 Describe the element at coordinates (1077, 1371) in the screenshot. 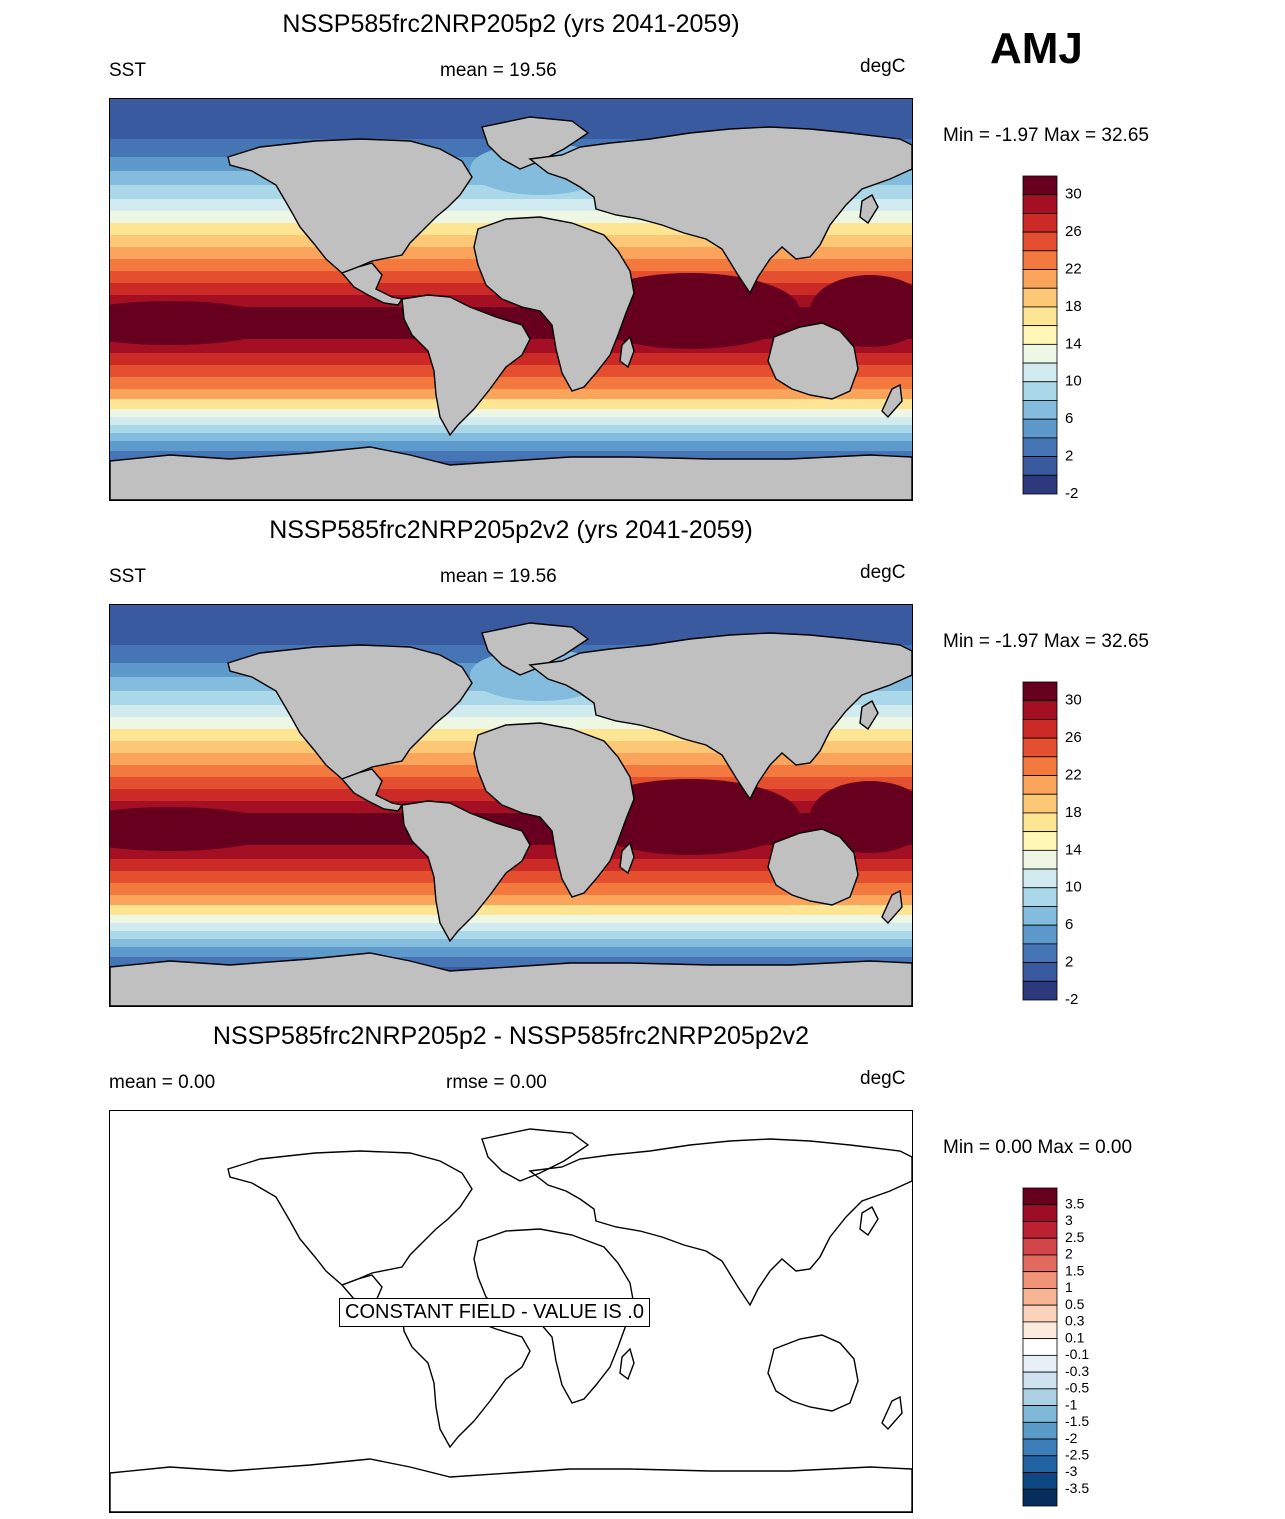

I see `colorbar-tick-label: -0.3` at that location.